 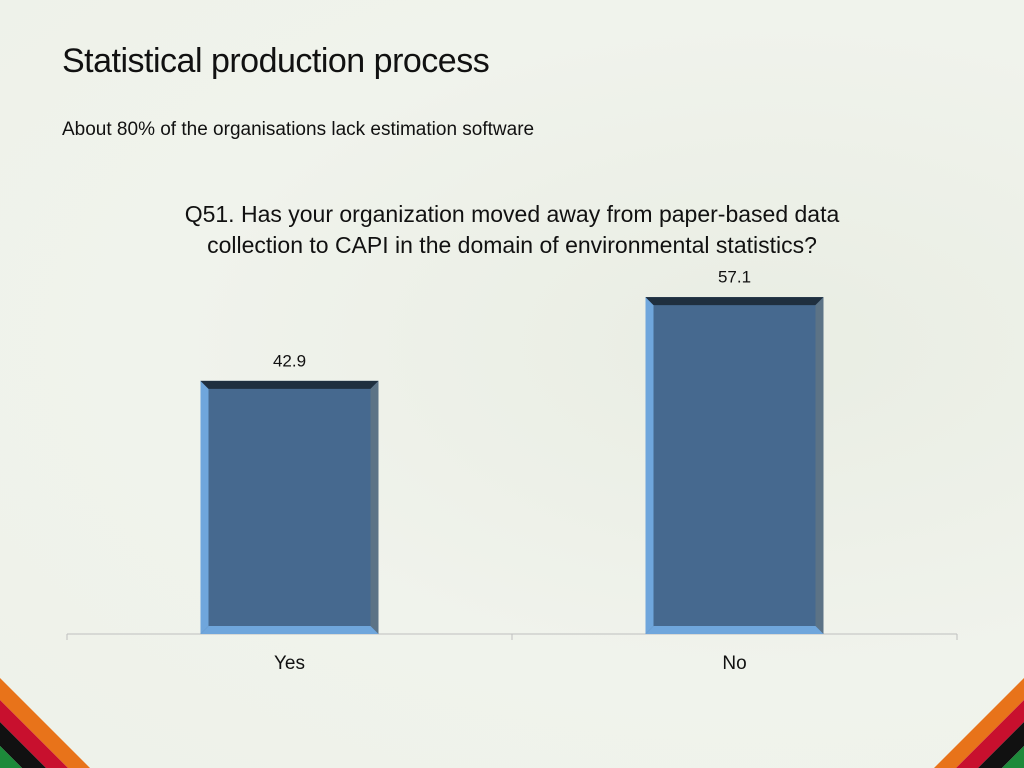 What do you see at coordinates (289, 663) in the screenshot?
I see `x-tick-label: Yes` at bounding box center [289, 663].